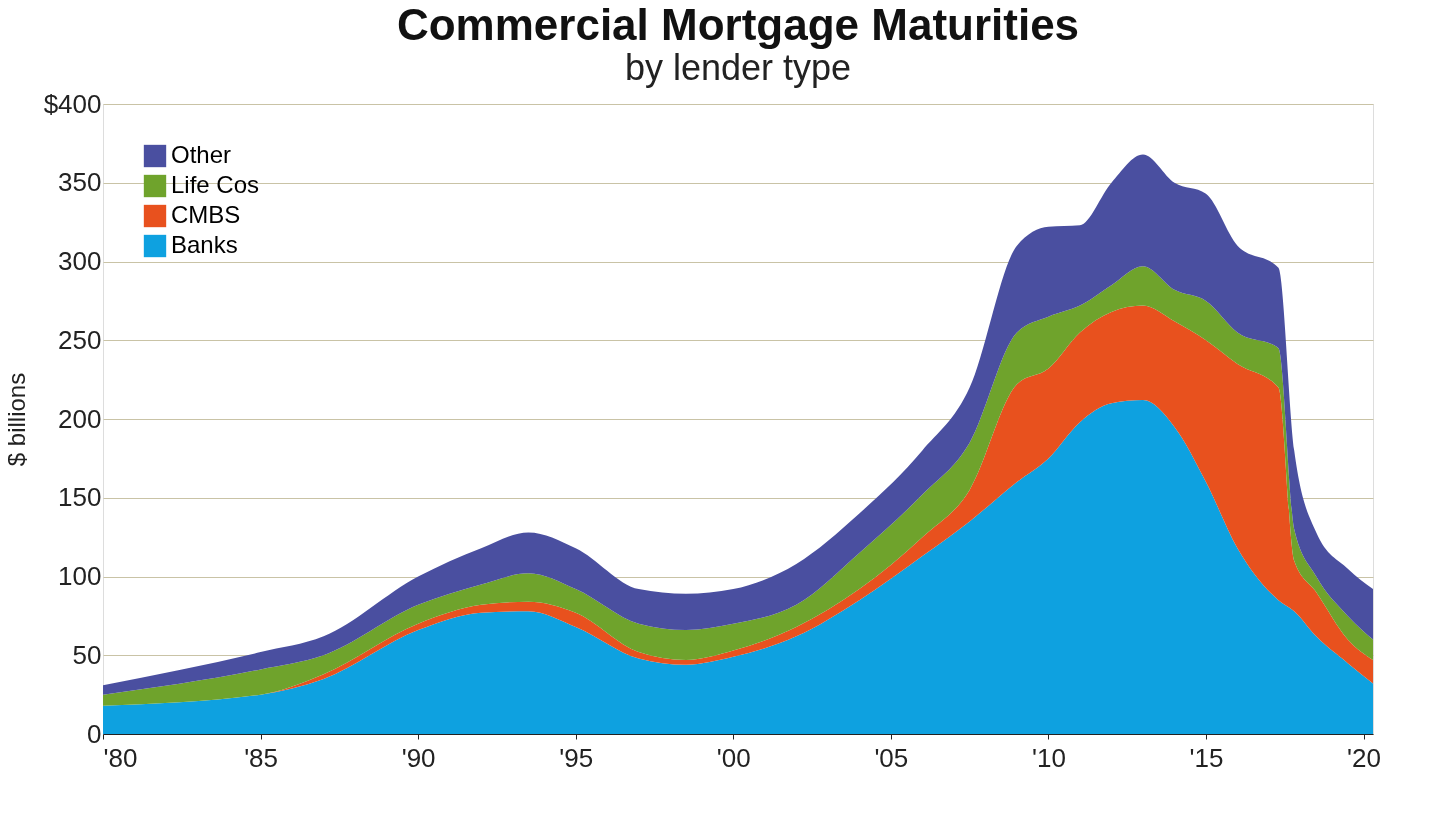 Image resolution: width=1449 pixels, height=819 pixels. What do you see at coordinates (1048, 757) in the screenshot?
I see `x-tick-label: '10` at bounding box center [1048, 757].